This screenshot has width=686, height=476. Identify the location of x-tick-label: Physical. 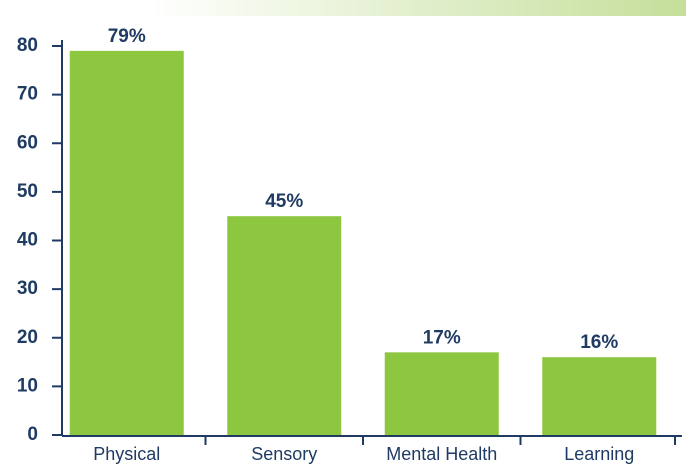
(126, 454).